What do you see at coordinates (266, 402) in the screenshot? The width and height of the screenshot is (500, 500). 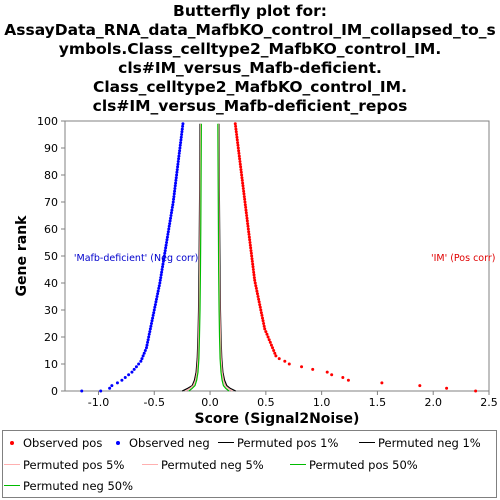 I see `x-tick-label: 0.5` at bounding box center [266, 402].